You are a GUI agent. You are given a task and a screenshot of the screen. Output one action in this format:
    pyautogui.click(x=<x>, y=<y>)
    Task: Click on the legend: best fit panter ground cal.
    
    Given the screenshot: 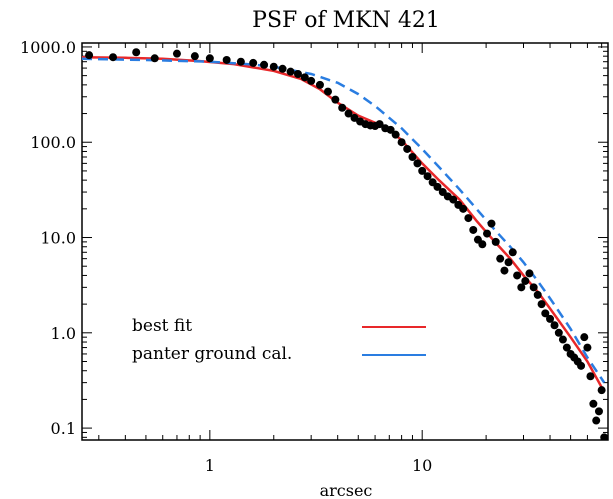 What is the action you would take?
    pyautogui.click(x=279, y=340)
    